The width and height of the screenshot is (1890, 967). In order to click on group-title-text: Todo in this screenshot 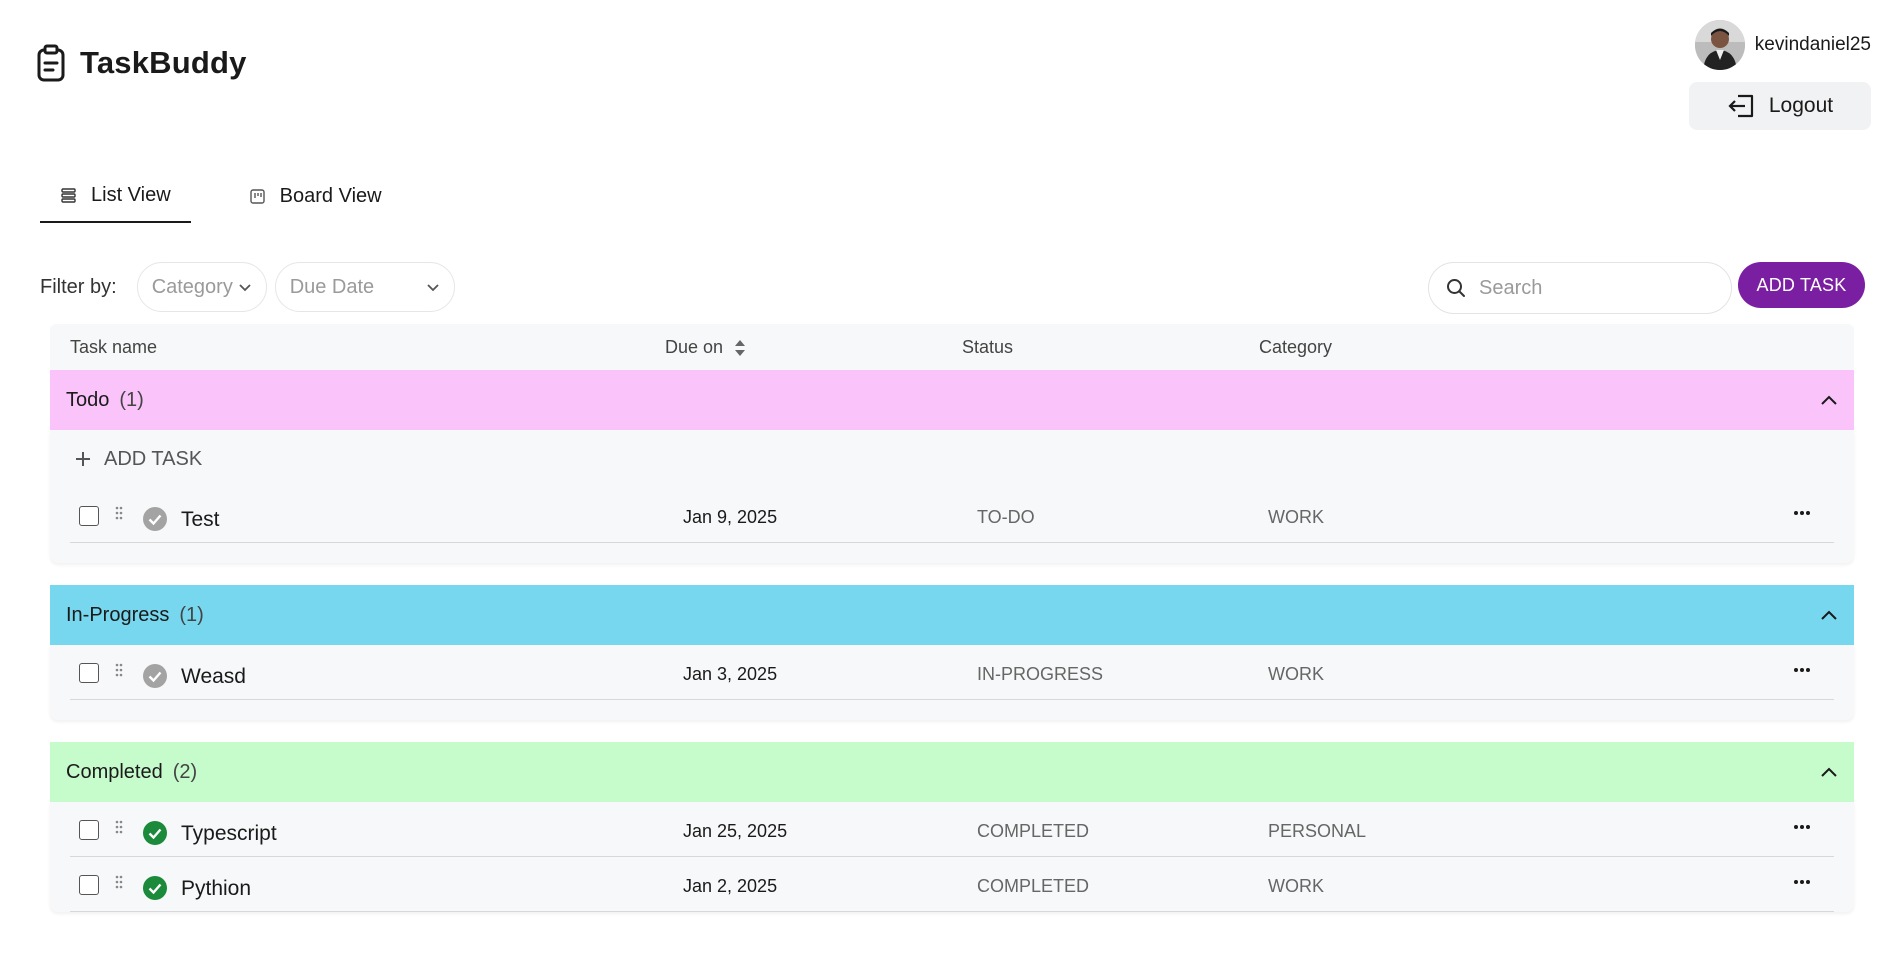, I will do `click(88, 399)`.